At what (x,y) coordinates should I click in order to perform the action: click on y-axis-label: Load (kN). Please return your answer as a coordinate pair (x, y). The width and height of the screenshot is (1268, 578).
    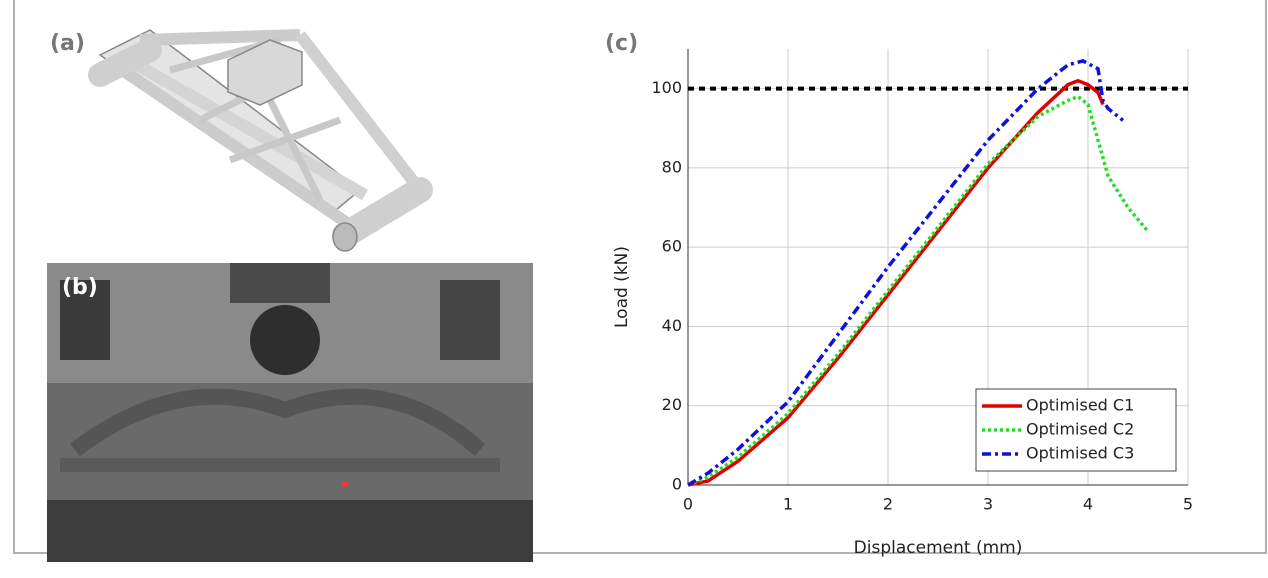
    Looking at the image, I should click on (622, 287).